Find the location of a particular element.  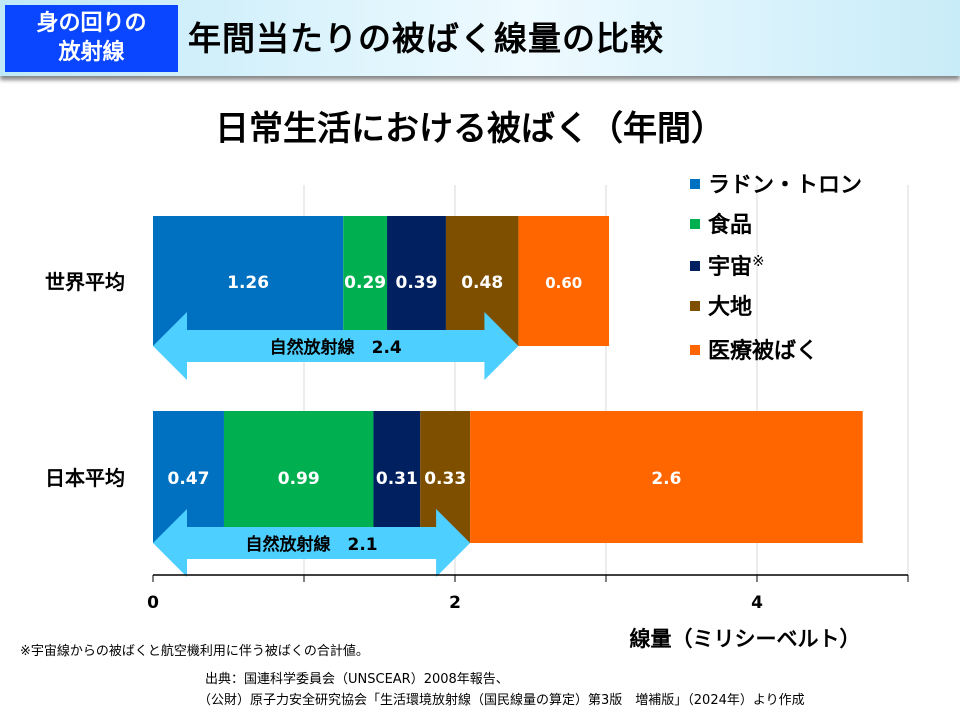

data-label: 0.99 is located at coordinates (299, 479).